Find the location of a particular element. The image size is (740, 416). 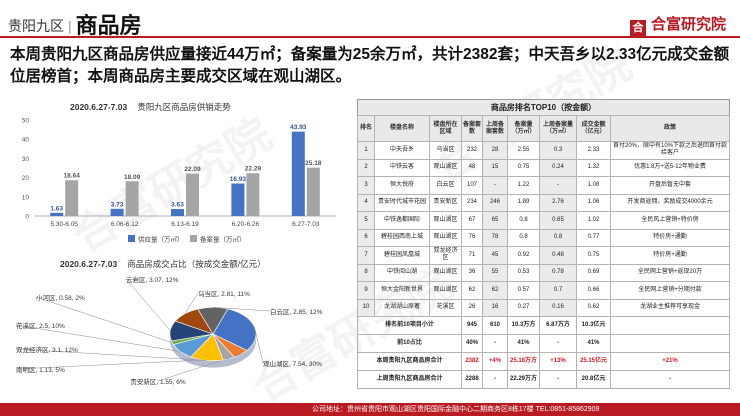

cell-policy: 全民风上营销+特价房 is located at coordinates (670, 220).